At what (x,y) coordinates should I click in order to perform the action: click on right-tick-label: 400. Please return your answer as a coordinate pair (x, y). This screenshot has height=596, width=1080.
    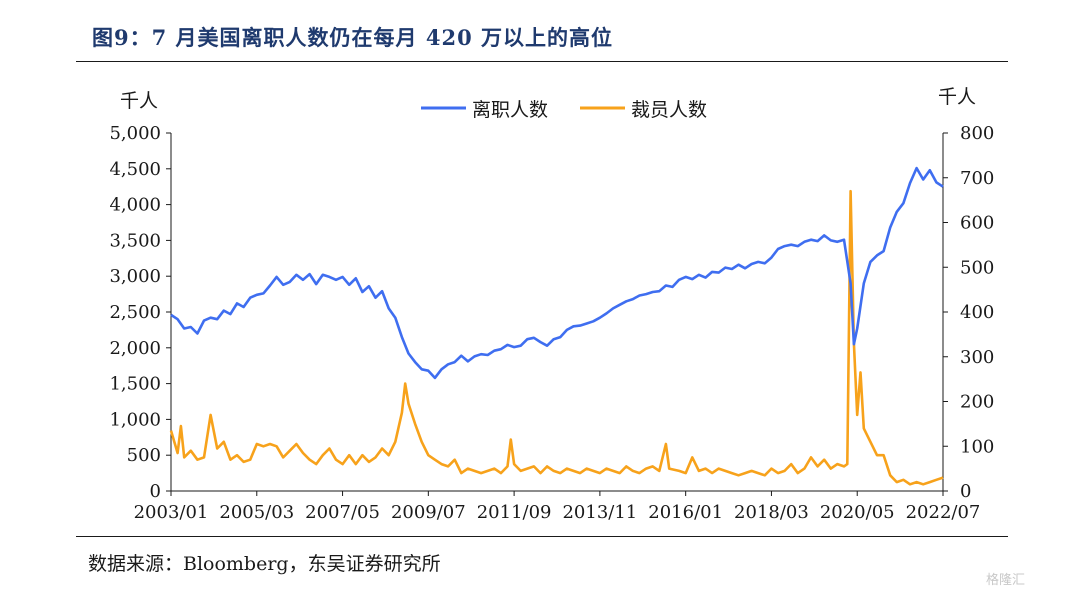
    Looking at the image, I should click on (977, 312).